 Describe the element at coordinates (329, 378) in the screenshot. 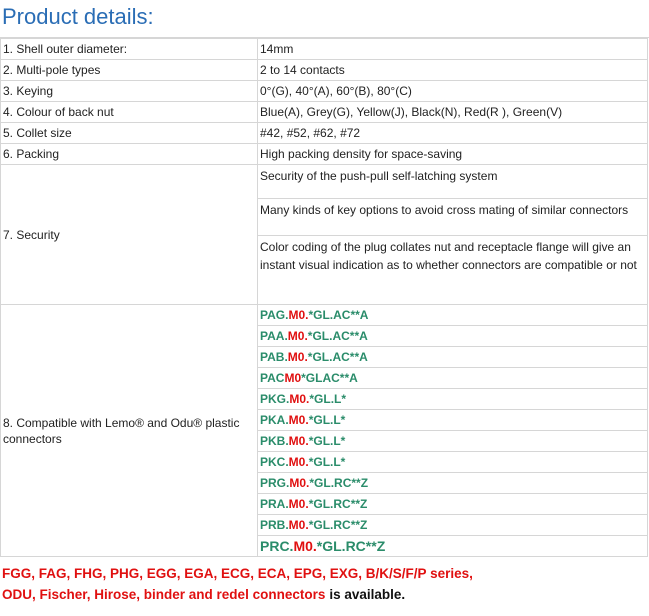

I see `part-segment: *GLAC**A` at that location.